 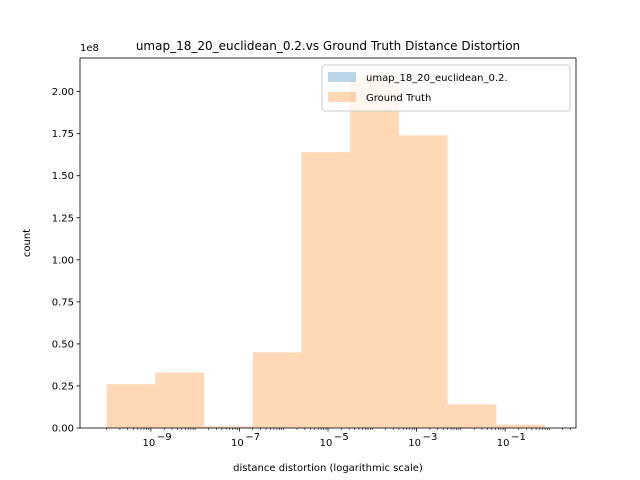 I want to click on y-tick-label: 0.75, so click(x=63, y=302).